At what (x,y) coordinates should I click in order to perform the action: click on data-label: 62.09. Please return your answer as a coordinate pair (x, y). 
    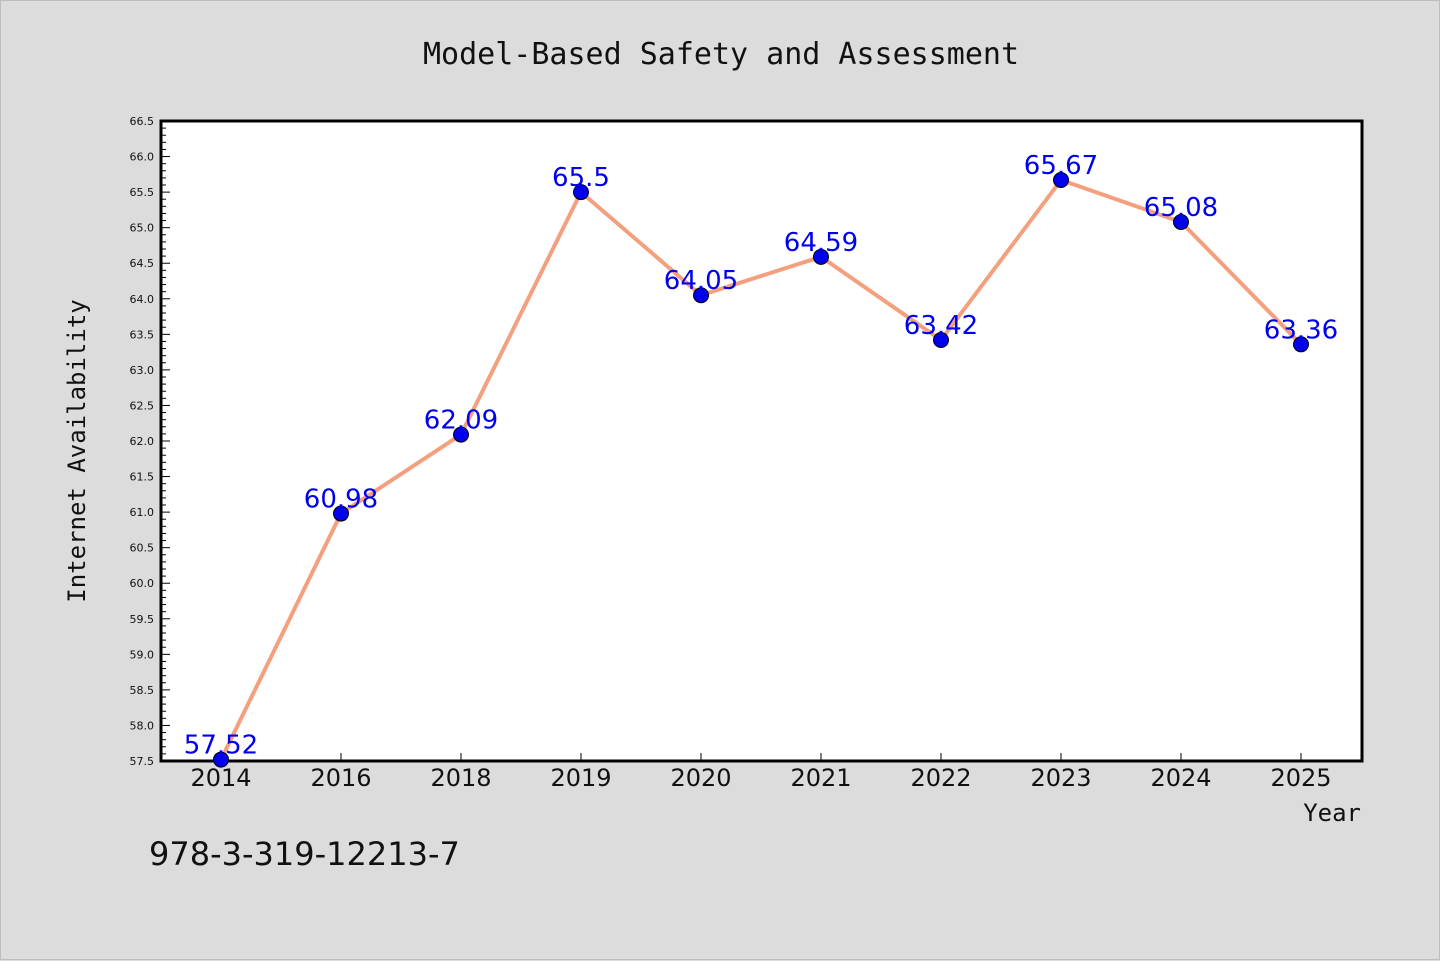
    Looking at the image, I should click on (461, 421).